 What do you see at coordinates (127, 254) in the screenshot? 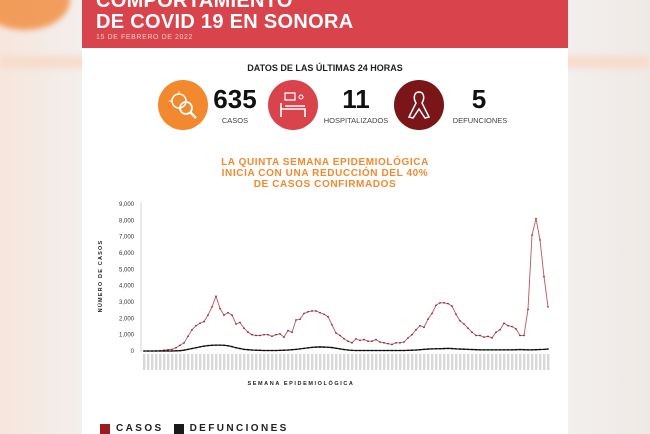
I see `y-tick-label: 6,000` at bounding box center [127, 254].